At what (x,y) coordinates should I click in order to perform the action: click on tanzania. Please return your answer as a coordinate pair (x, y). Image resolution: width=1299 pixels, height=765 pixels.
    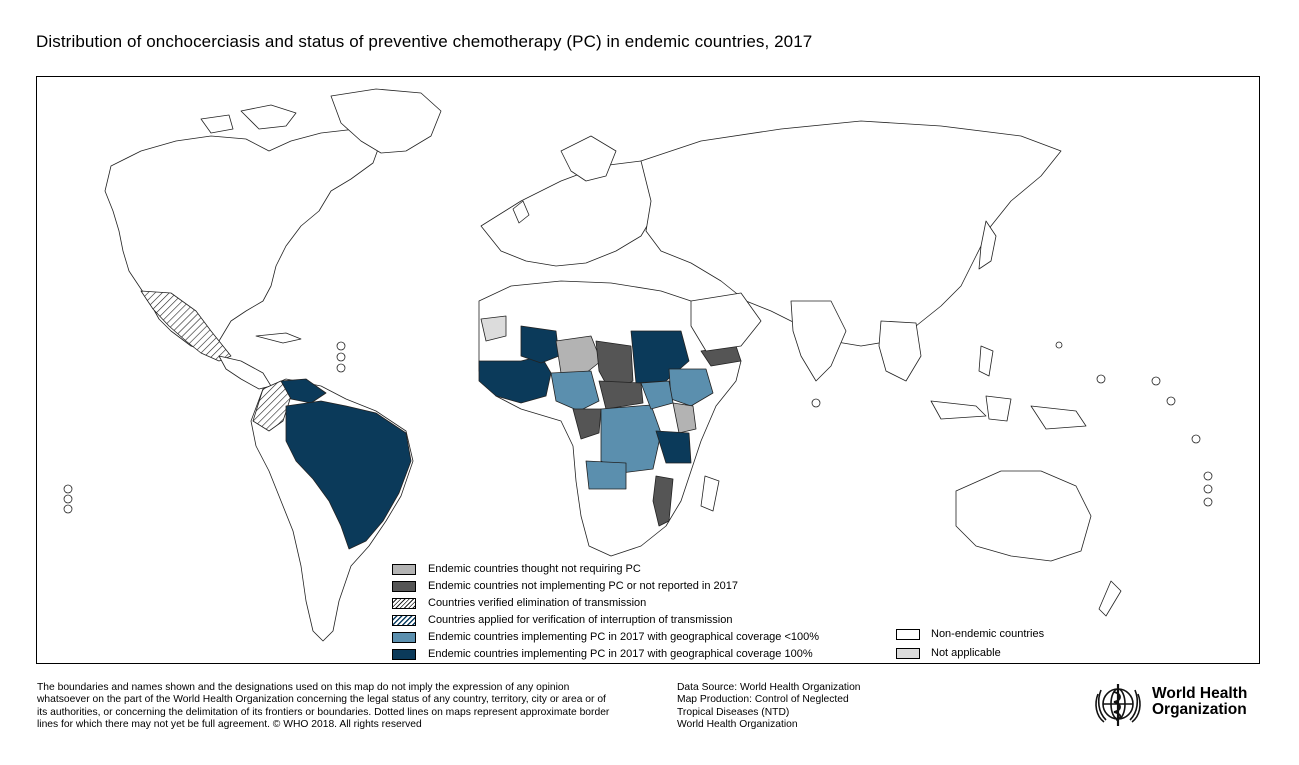
    Looking at the image, I should click on (673, 447).